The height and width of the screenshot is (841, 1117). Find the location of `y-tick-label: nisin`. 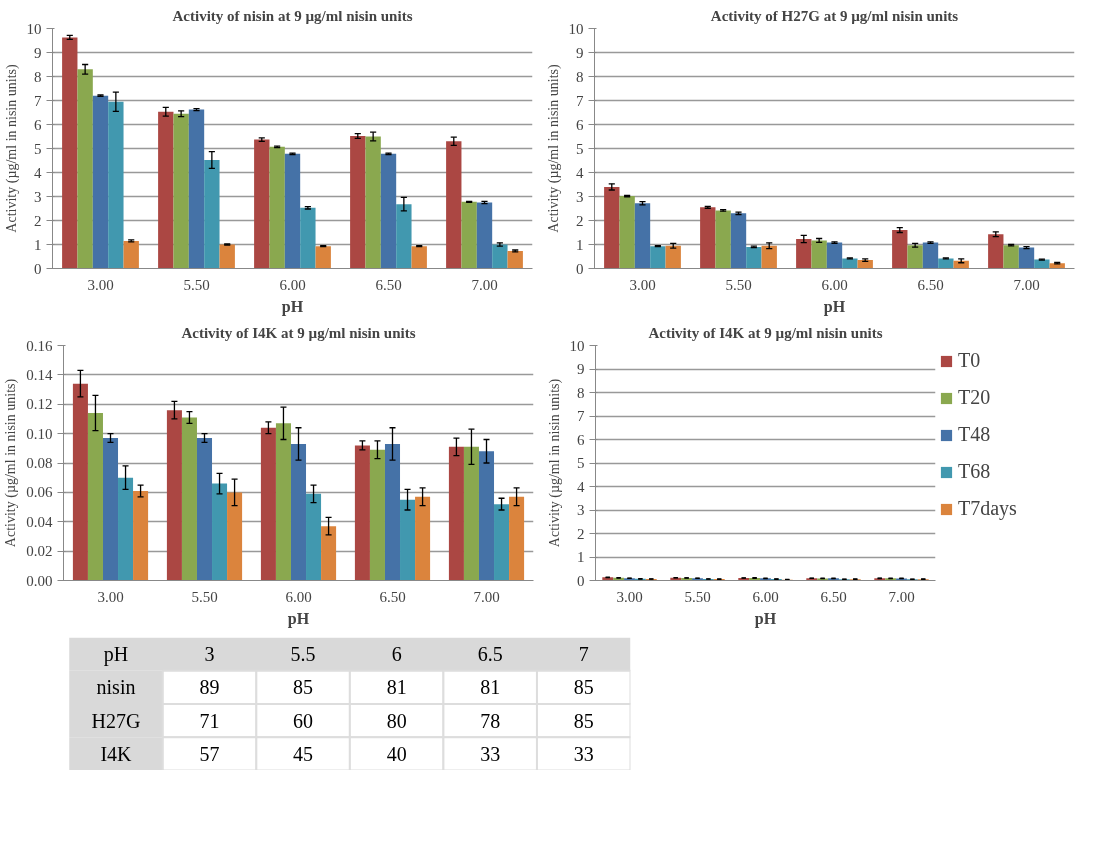

y-tick-label: nisin is located at coordinates (116, 687).